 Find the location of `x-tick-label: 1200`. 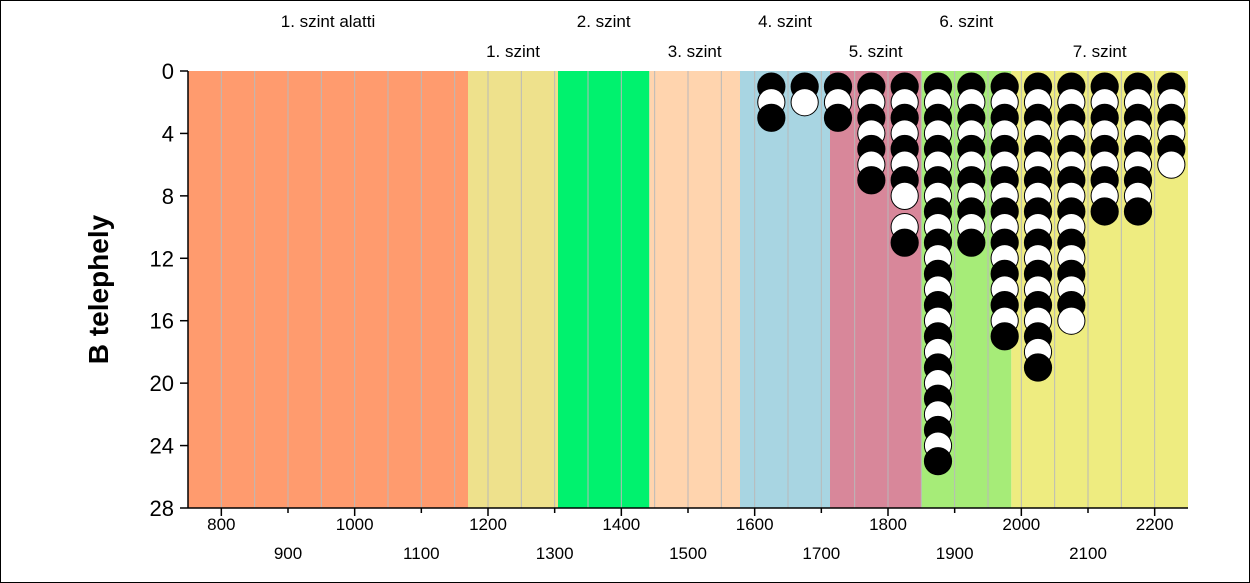

x-tick-label: 1200 is located at coordinates (488, 524).